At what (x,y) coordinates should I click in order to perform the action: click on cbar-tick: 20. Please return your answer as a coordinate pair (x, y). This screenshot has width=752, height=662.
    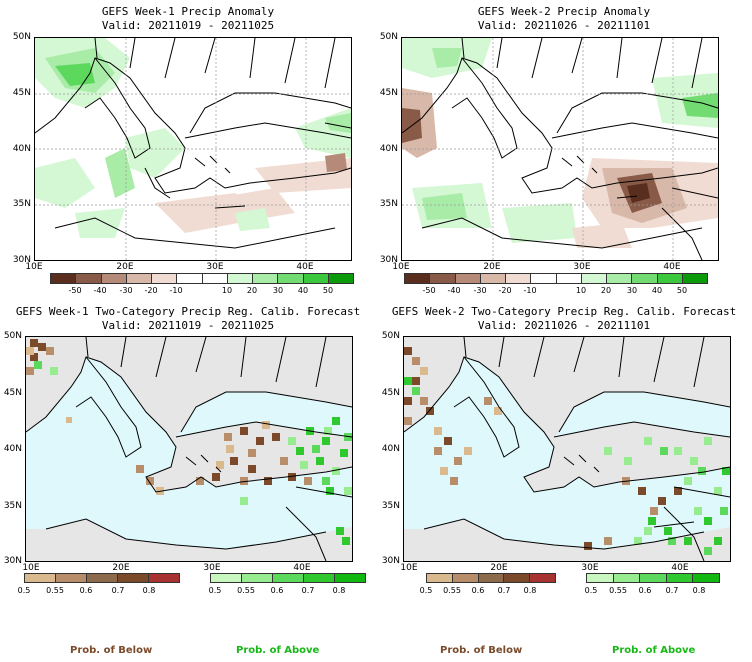
    Looking at the image, I should click on (606, 290).